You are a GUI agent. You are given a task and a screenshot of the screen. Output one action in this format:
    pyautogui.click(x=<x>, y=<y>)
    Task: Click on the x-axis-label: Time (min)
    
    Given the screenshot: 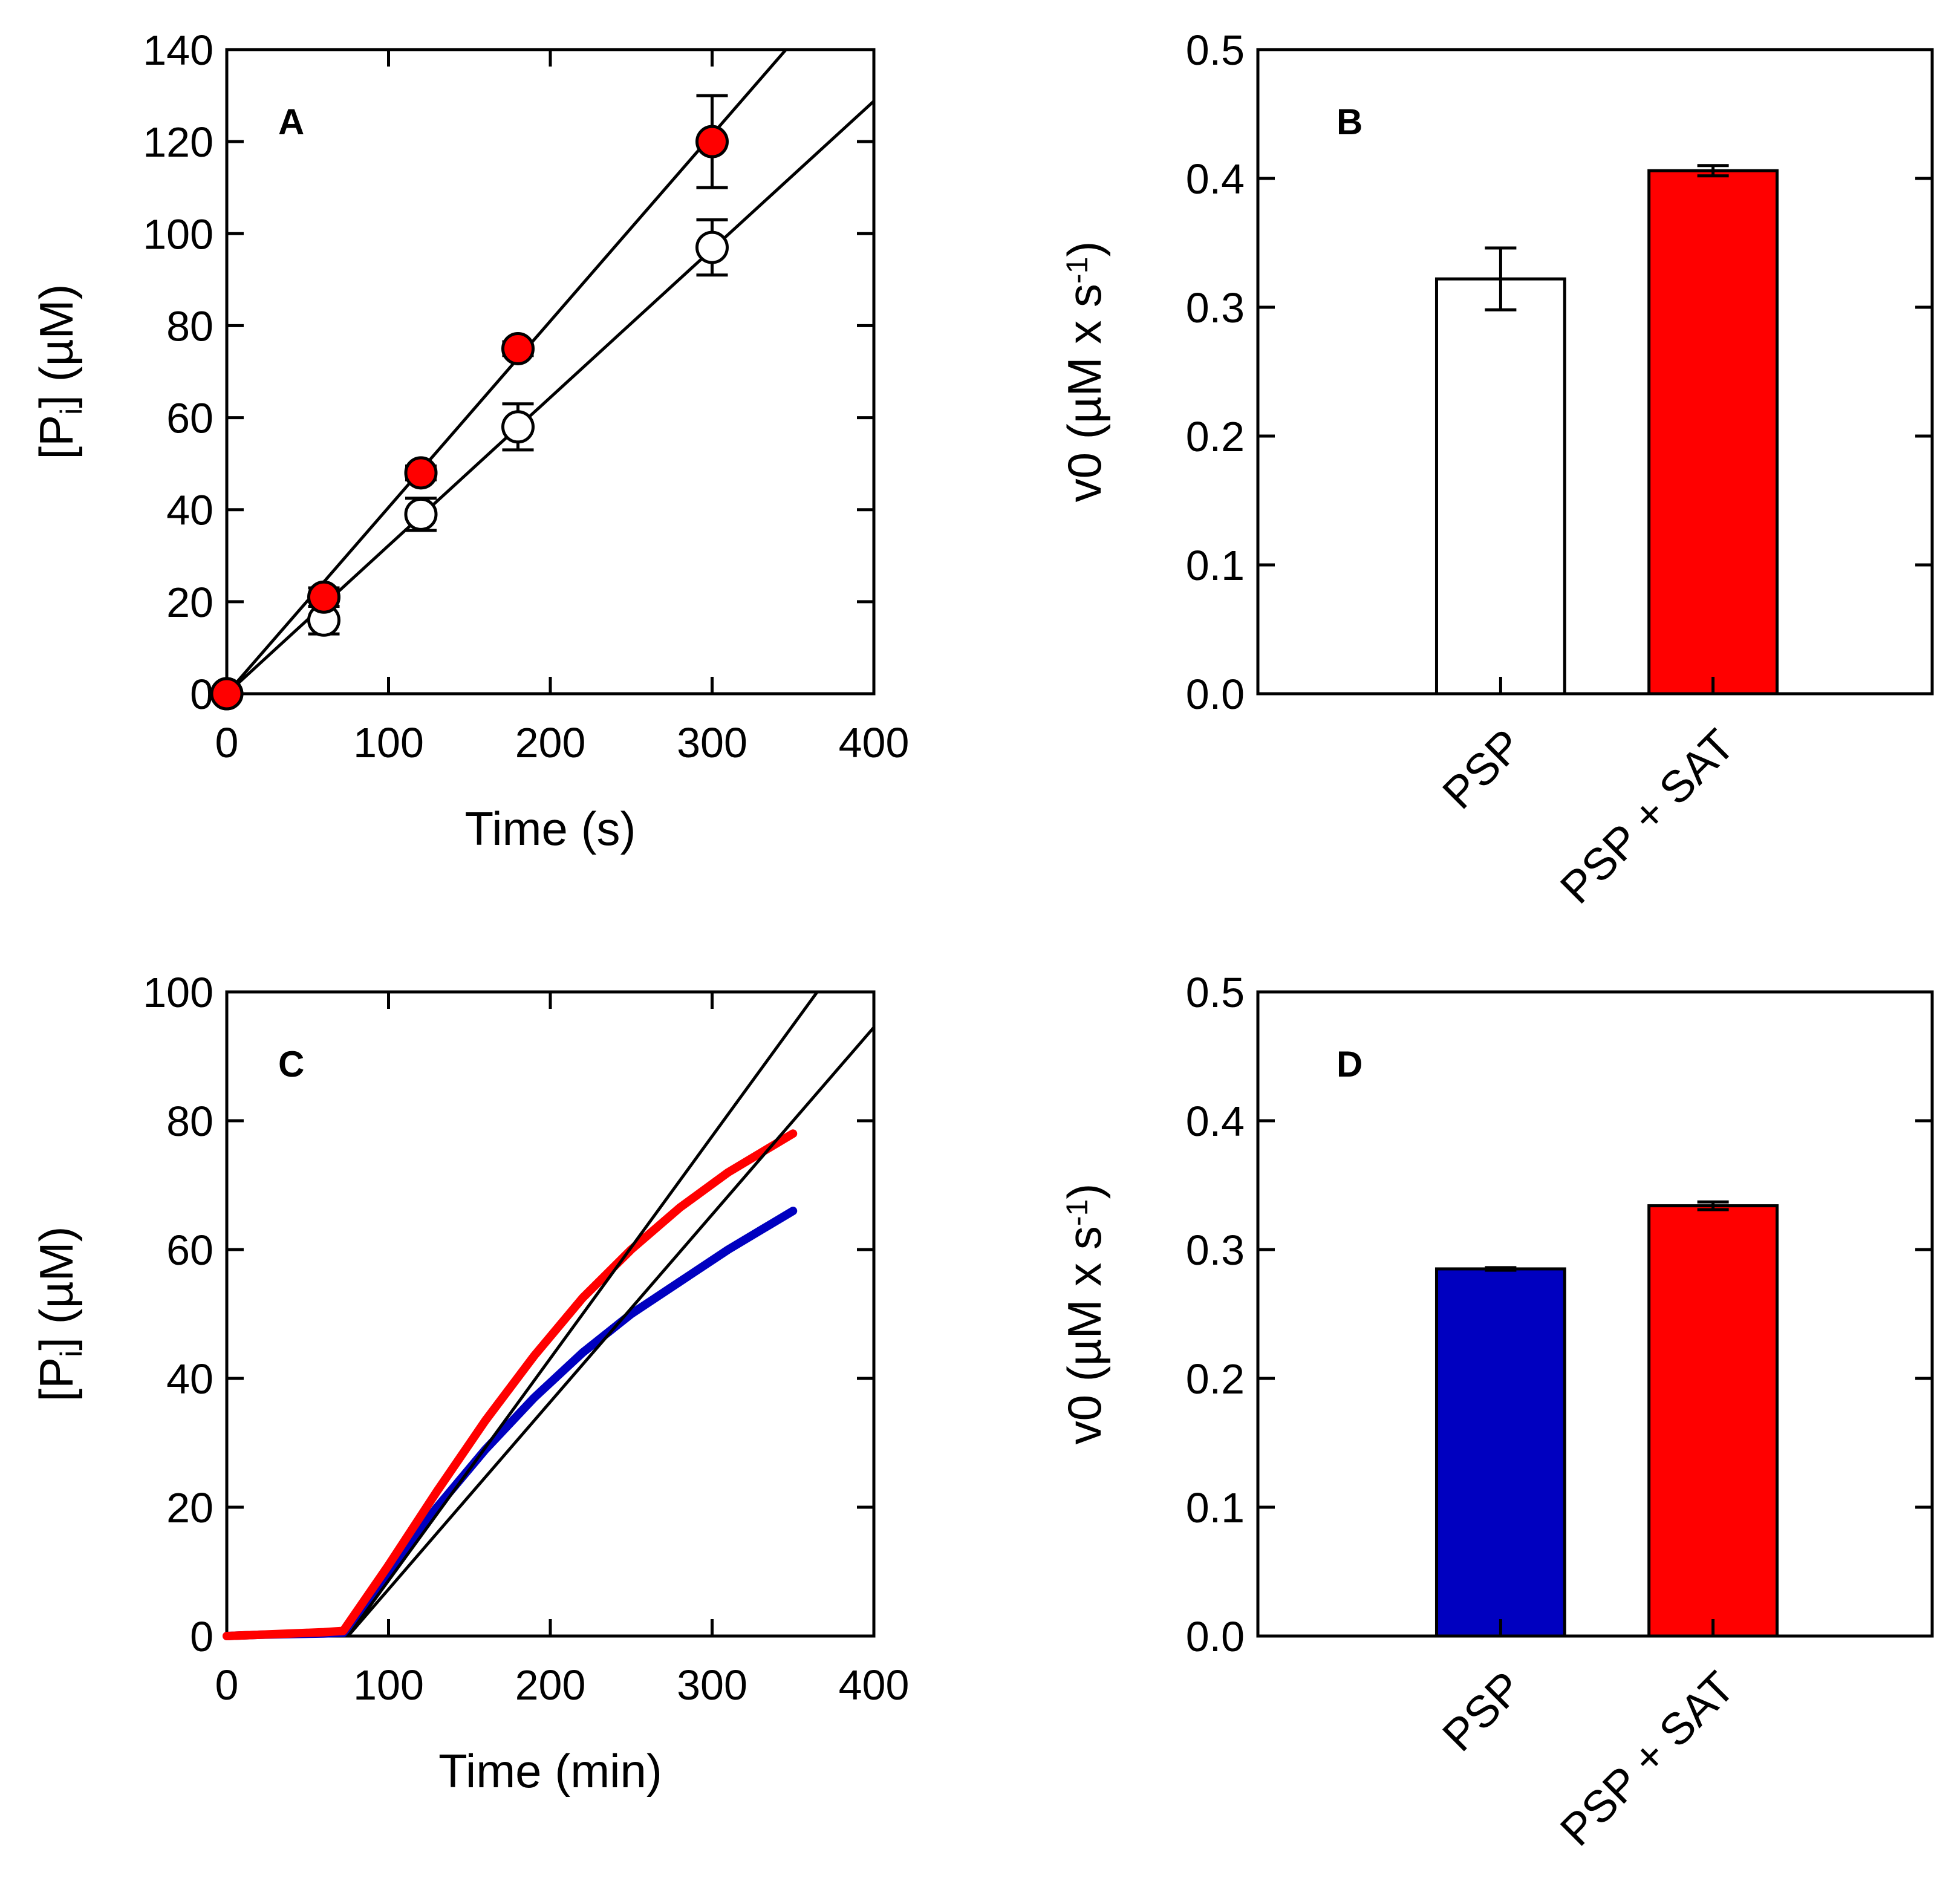 What is the action you would take?
    pyautogui.click(x=550, y=1771)
    